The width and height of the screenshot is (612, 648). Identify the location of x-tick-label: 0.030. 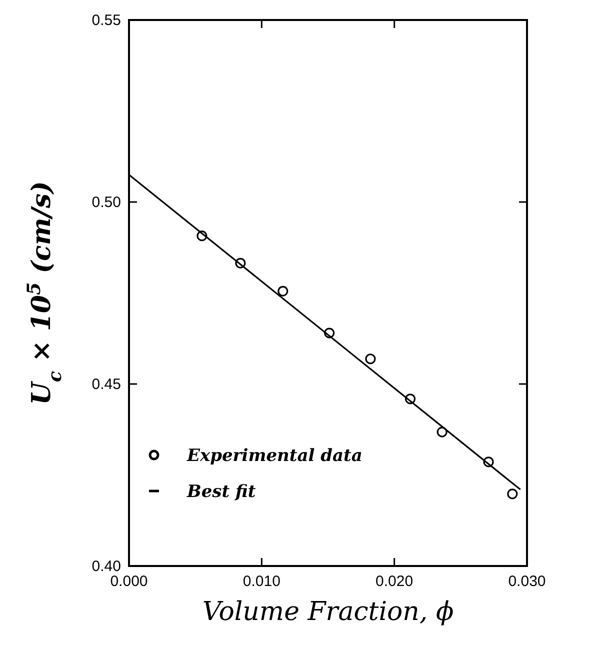
(527, 581).